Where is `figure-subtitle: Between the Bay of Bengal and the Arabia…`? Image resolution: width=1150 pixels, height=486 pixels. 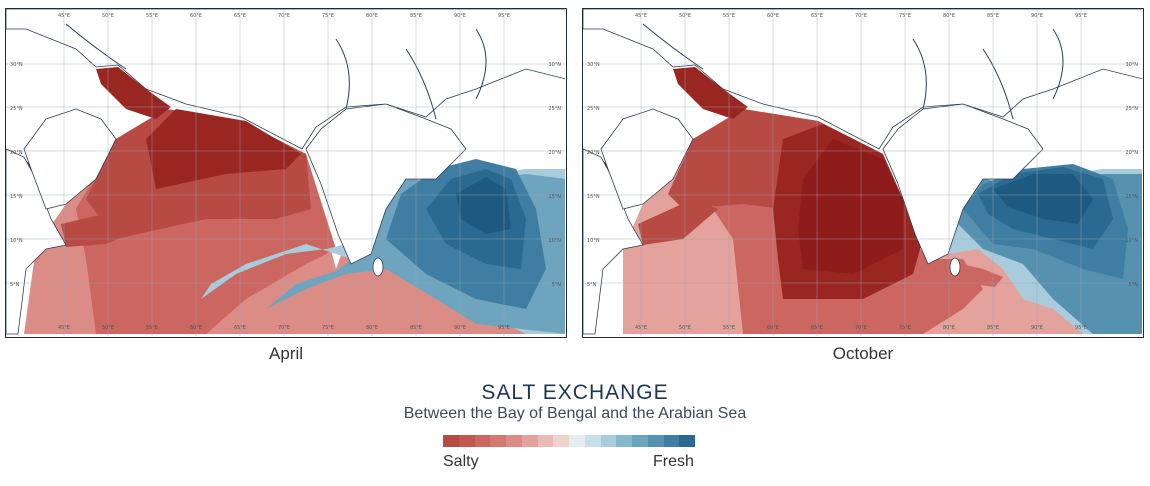 figure-subtitle: Between the Bay of Bengal and the Arabia… is located at coordinates (575, 413).